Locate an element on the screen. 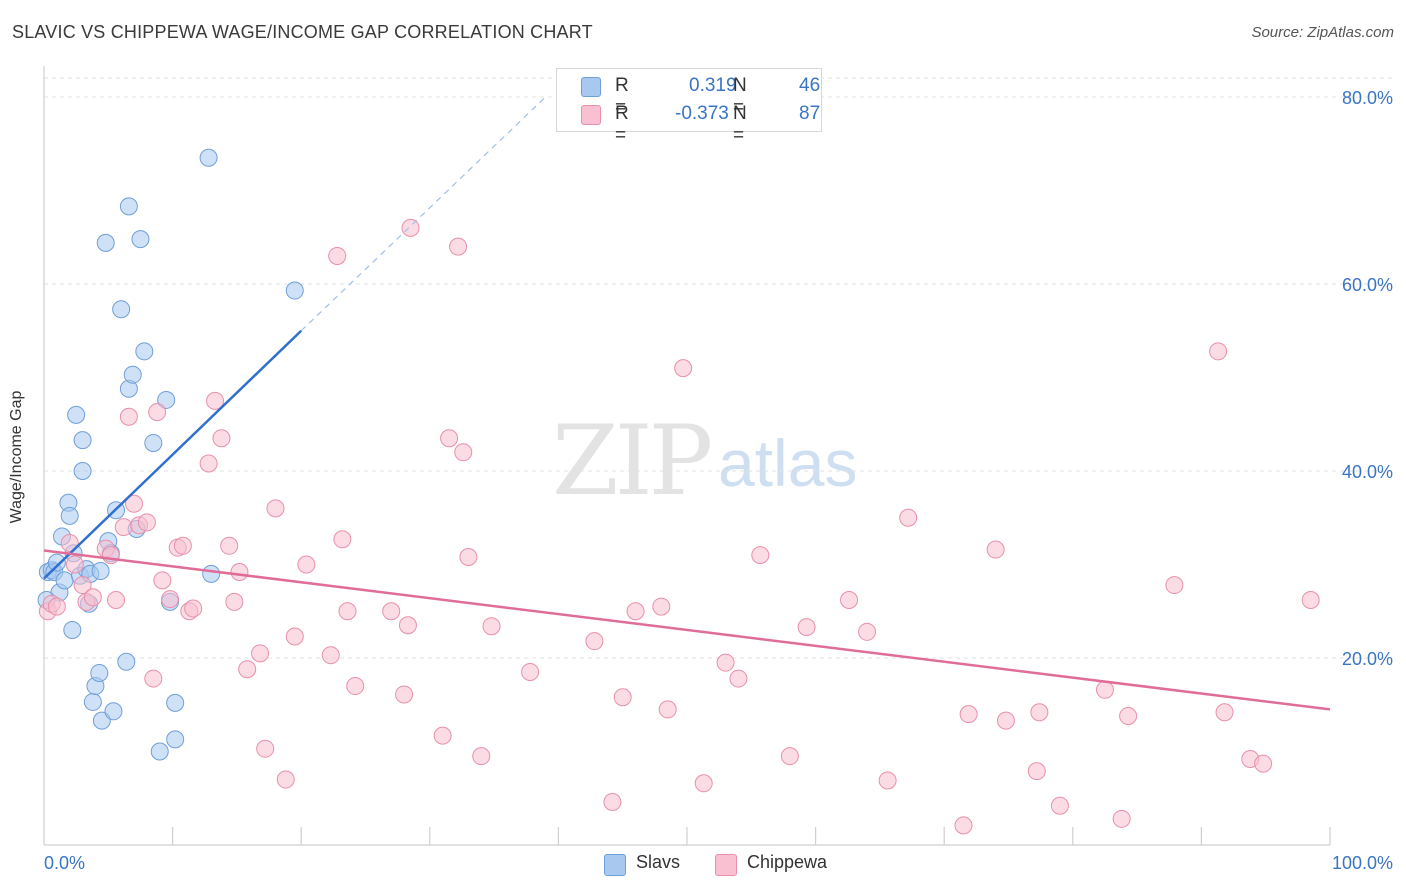 Image resolution: width=1406 pixels, height=892 pixels. legend-n-label: N = is located at coordinates (740, 96).